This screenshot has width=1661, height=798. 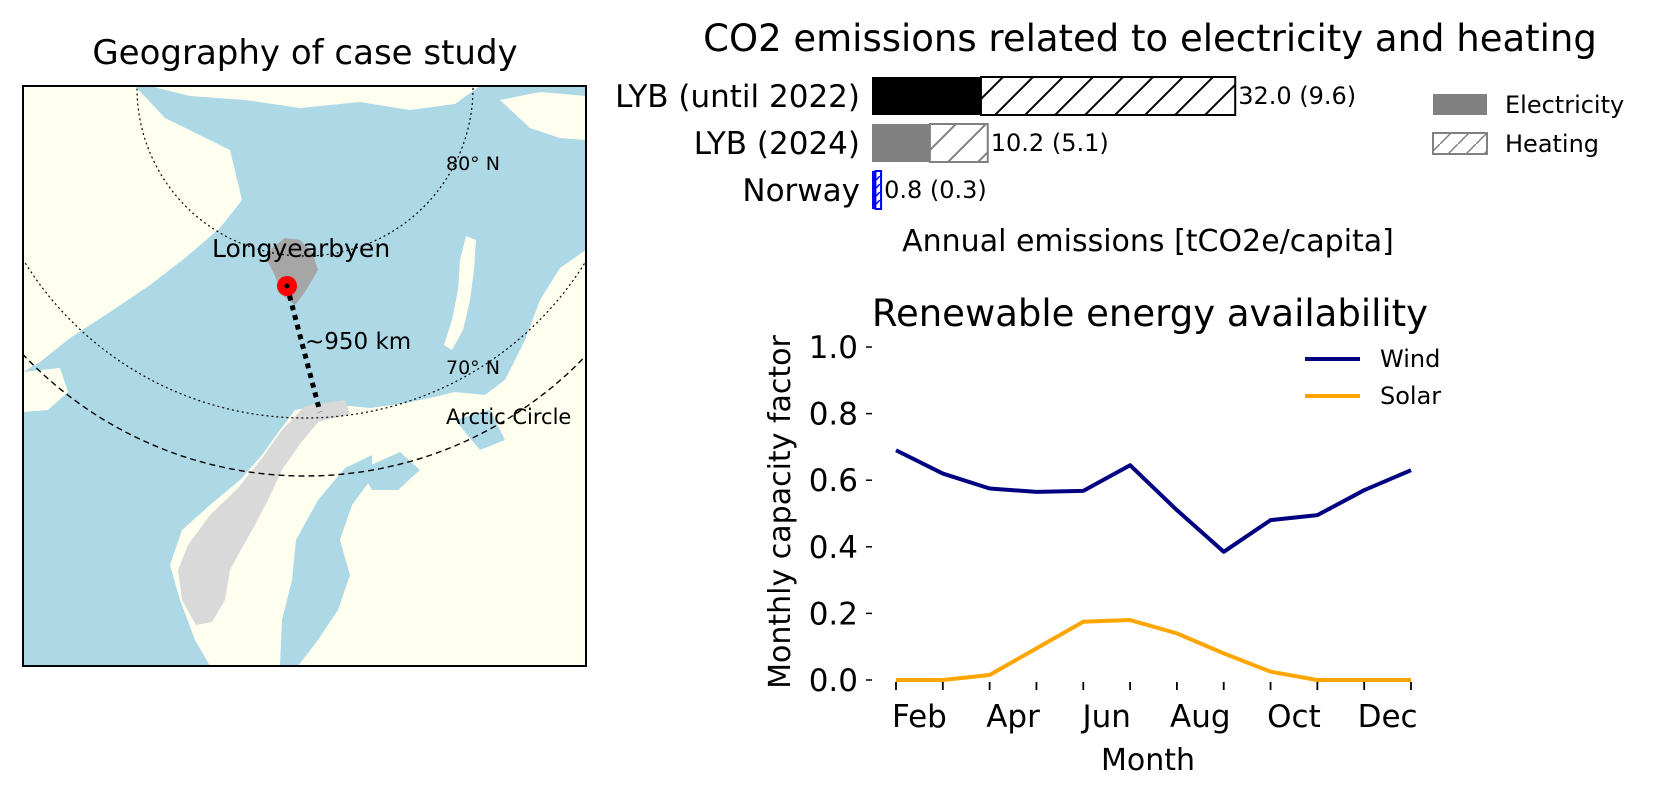 What do you see at coordinates (543, 116) in the screenshot?
I see `franz-josef-land` at bounding box center [543, 116].